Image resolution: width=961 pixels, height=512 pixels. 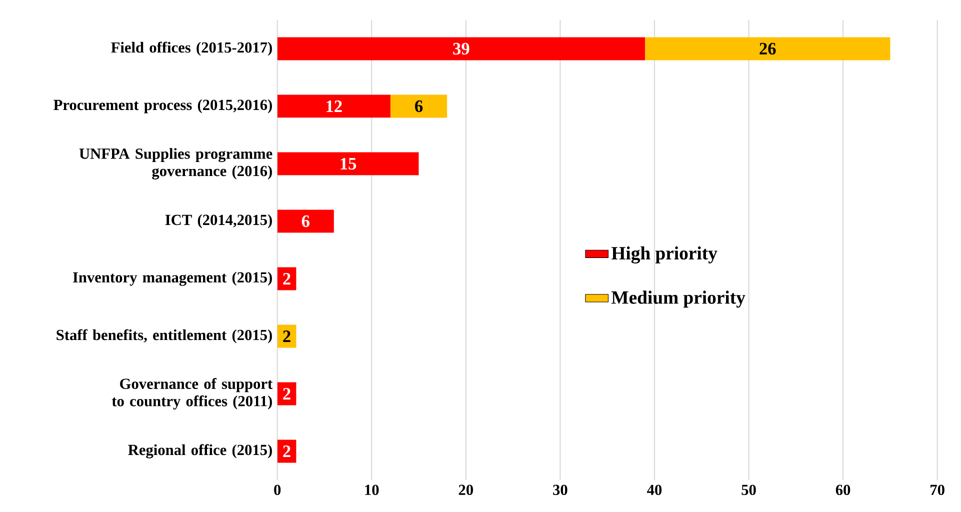 I want to click on x-tick-label: 20, so click(x=465, y=490).